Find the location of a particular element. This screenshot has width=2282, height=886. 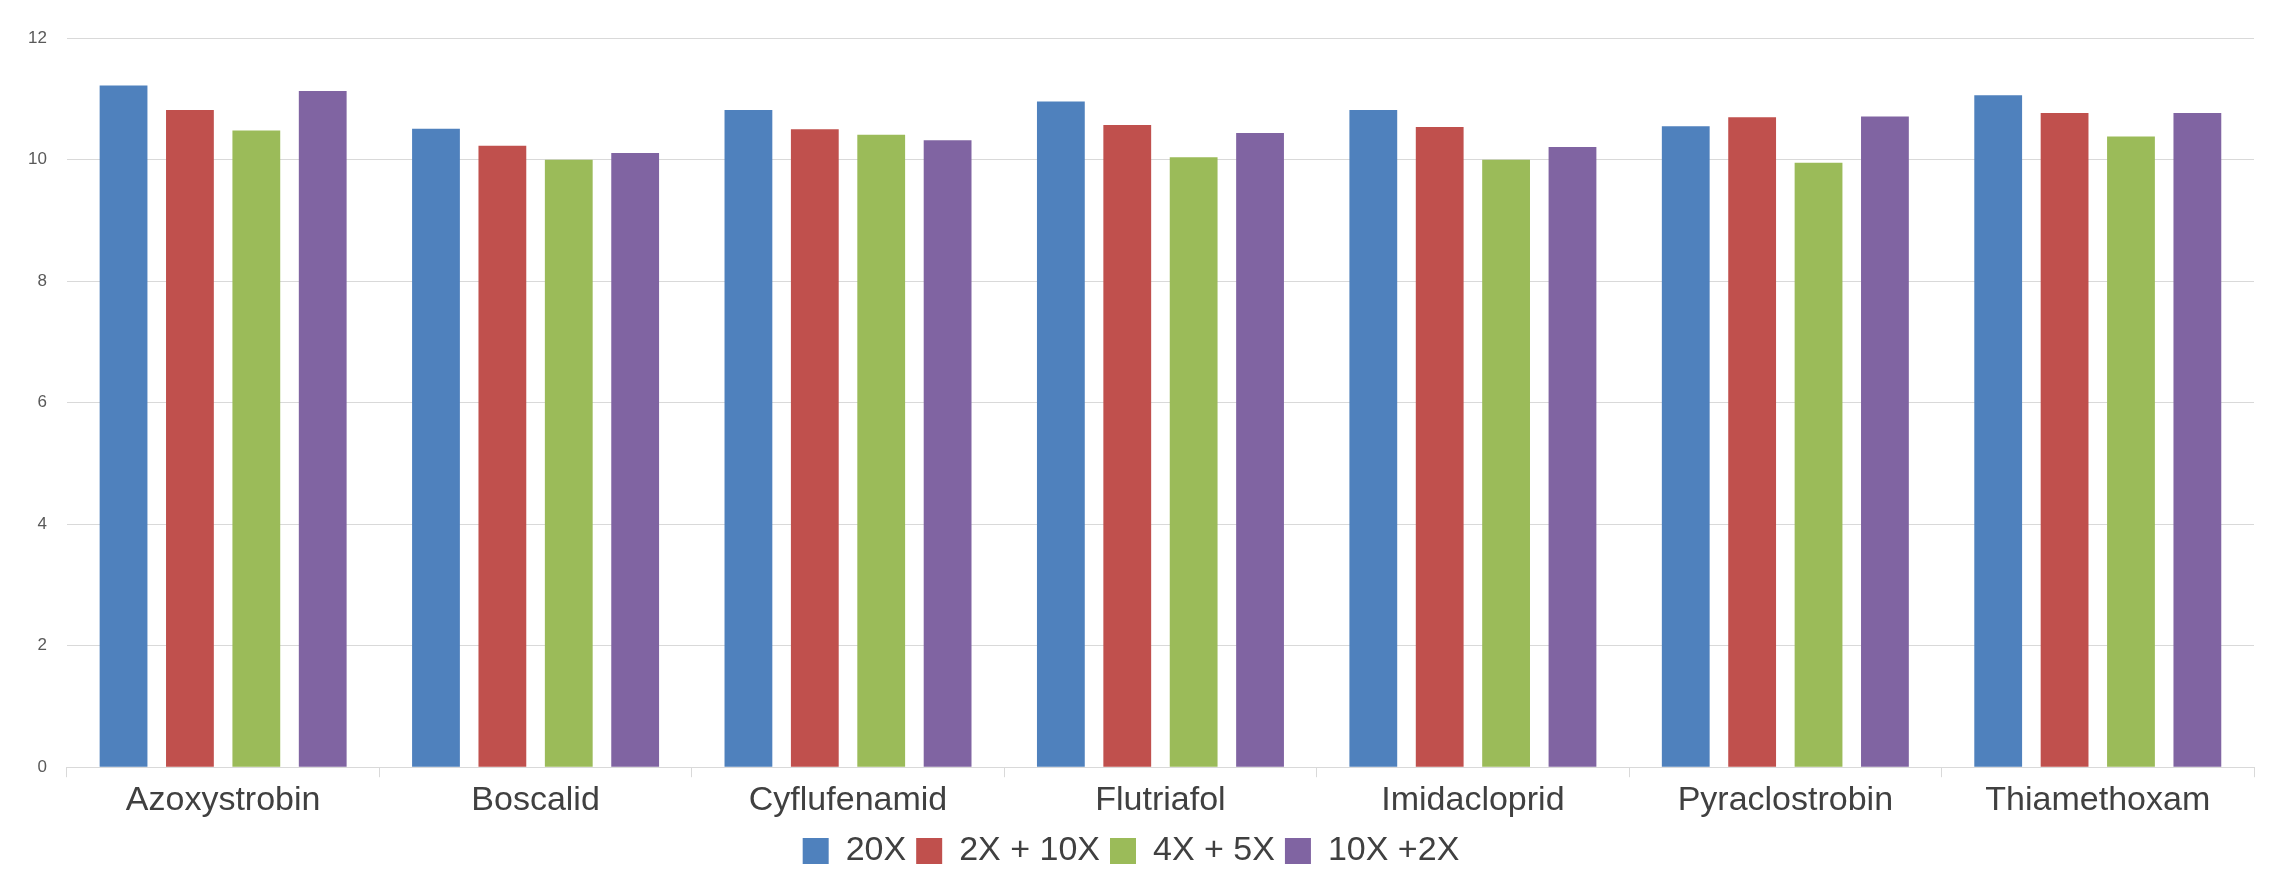

x-tick-label: Imidacloprid is located at coordinates (1473, 797).